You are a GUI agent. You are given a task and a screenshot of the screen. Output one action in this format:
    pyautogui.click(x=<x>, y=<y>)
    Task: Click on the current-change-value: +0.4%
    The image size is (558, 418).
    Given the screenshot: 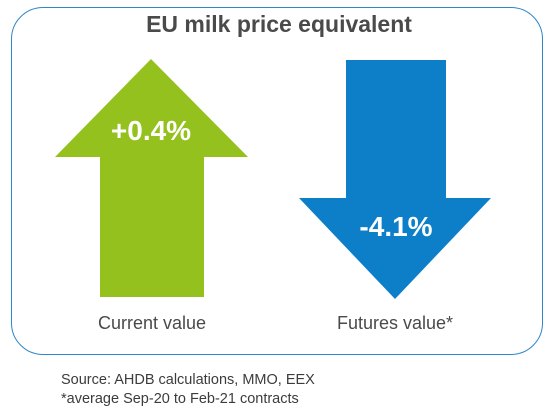 What is the action you would take?
    pyautogui.click(x=151, y=130)
    